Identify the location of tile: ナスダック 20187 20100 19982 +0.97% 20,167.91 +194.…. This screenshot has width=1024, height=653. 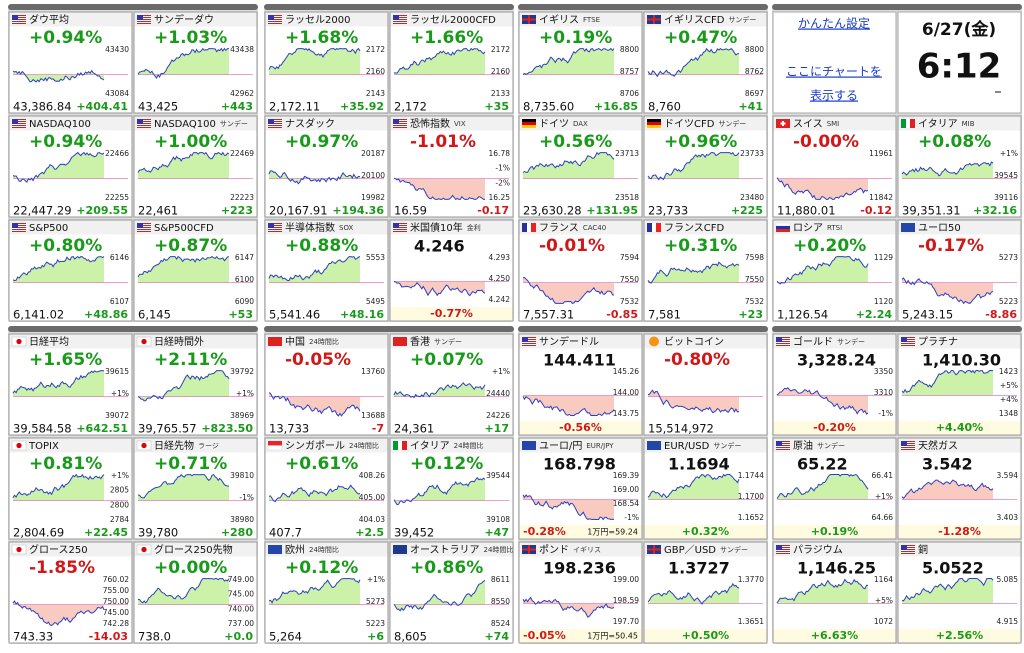
(326, 166).